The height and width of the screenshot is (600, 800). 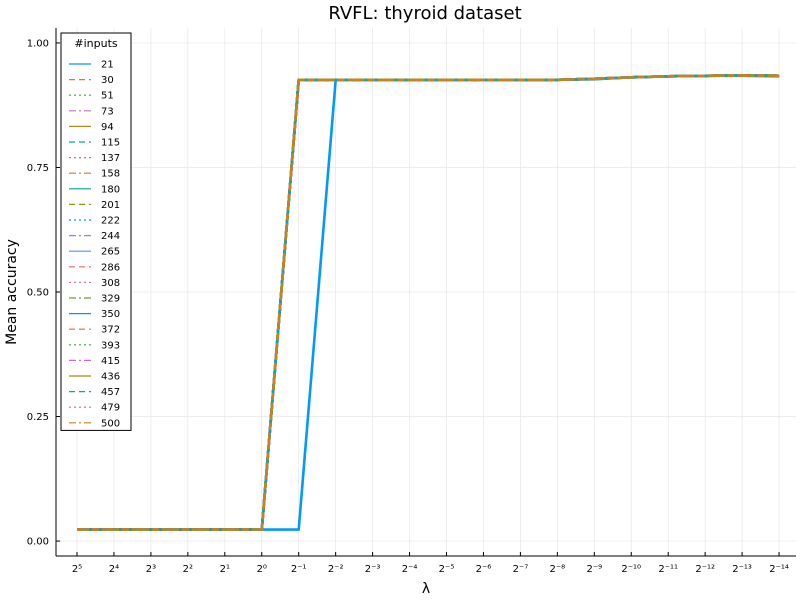 What do you see at coordinates (110, 221) in the screenshot?
I see `legend-entry-label: 222` at bounding box center [110, 221].